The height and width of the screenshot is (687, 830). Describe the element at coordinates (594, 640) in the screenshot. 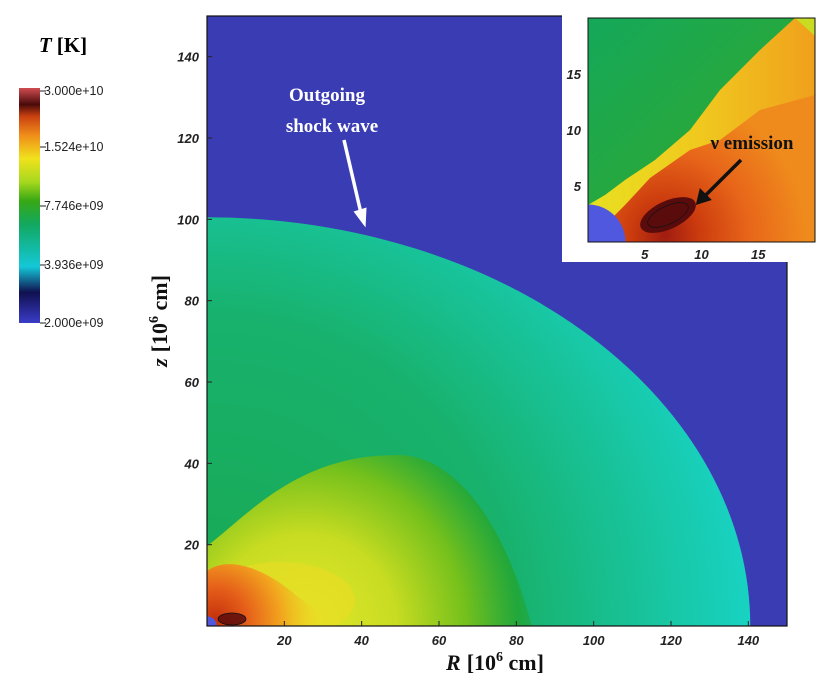

I see `x-tick-label: 100` at that location.